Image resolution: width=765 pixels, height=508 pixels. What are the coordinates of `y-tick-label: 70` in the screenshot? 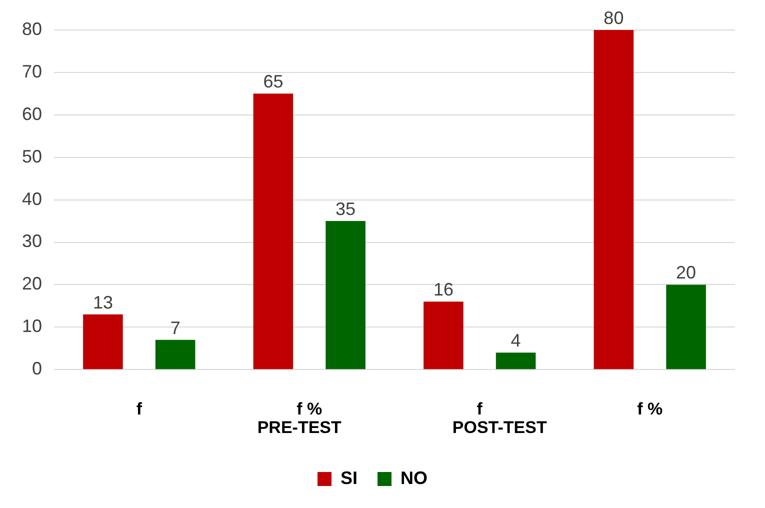 It's located at (32, 71).